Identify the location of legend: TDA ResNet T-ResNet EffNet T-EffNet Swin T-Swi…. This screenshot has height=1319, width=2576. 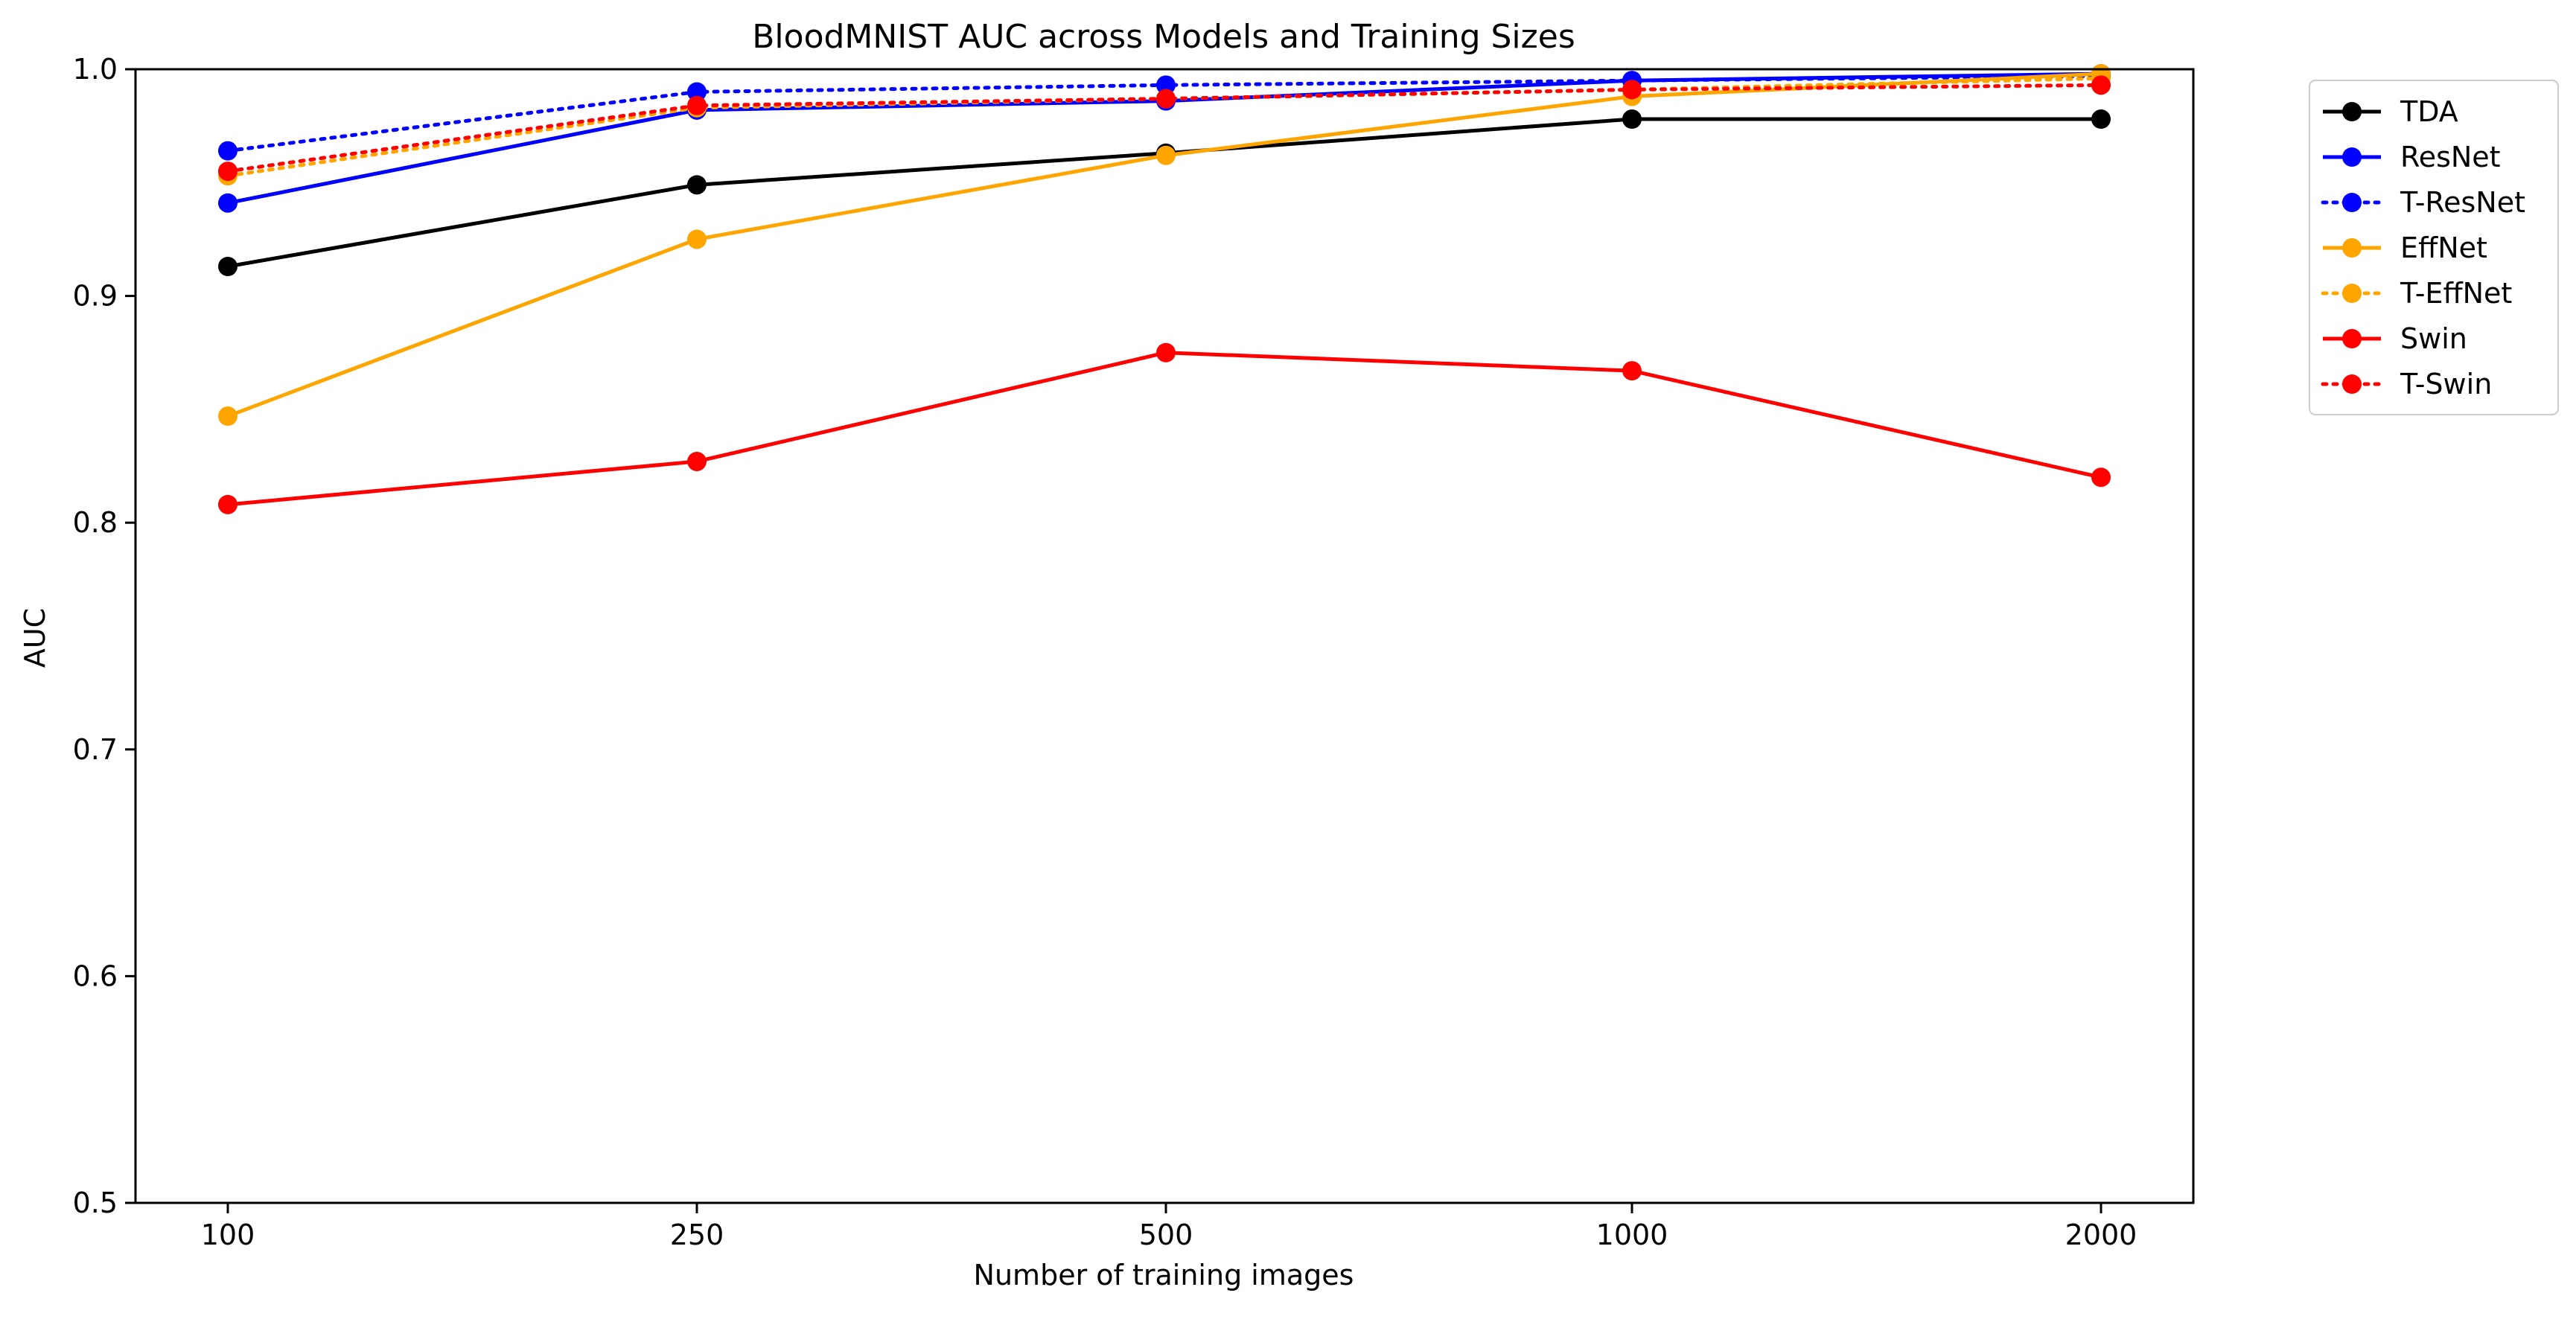
(2434, 247).